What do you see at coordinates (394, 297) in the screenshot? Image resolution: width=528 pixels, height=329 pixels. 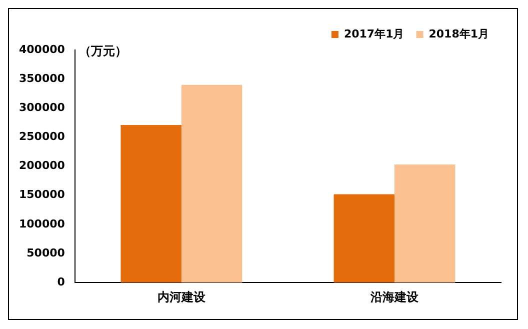 I see `x-tick-label: 沿海建设` at bounding box center [394, 297].